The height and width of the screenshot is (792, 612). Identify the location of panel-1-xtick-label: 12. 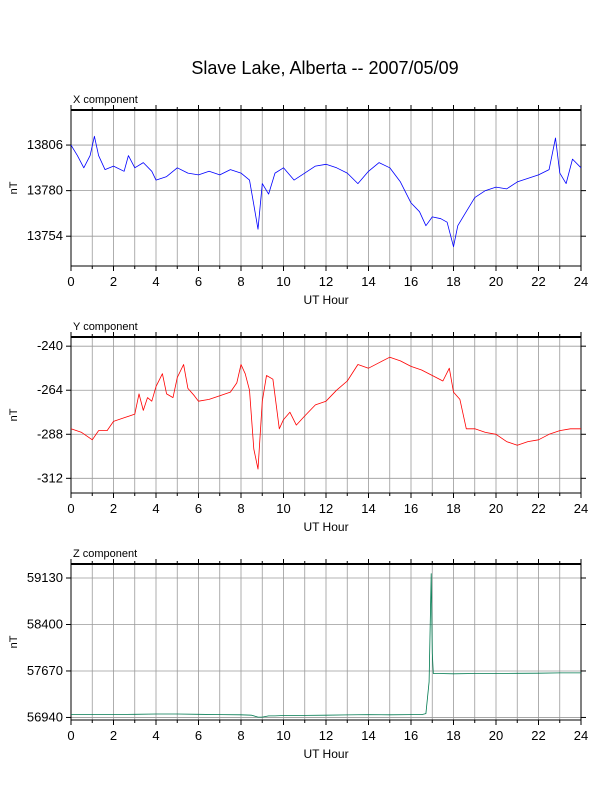
(326, 281).